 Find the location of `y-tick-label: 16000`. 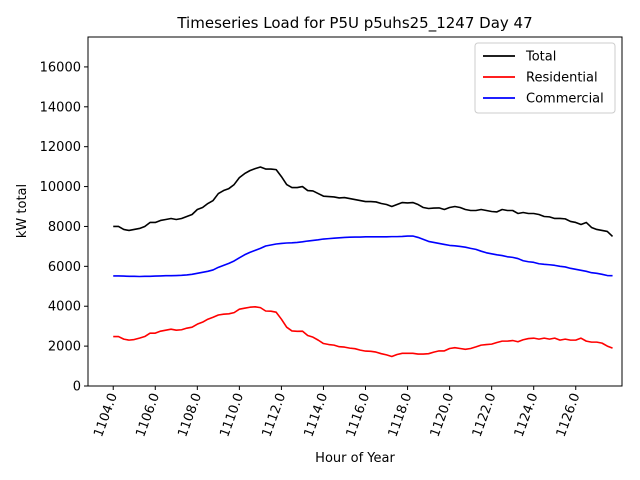

y-tick-label: 16000 is located at coordinates (60, 67).